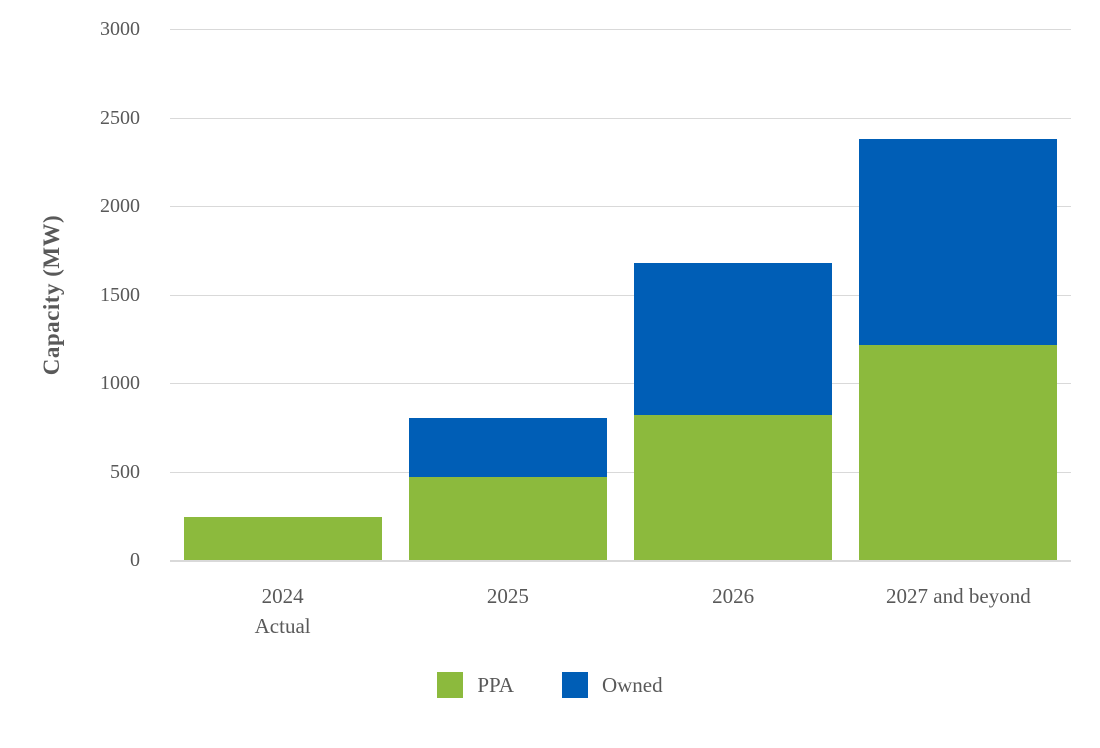 The height and width of the screenshot is (748, 1100). I want to click on bar-segment-owned-2027-and-beyond, so click(958, 241).